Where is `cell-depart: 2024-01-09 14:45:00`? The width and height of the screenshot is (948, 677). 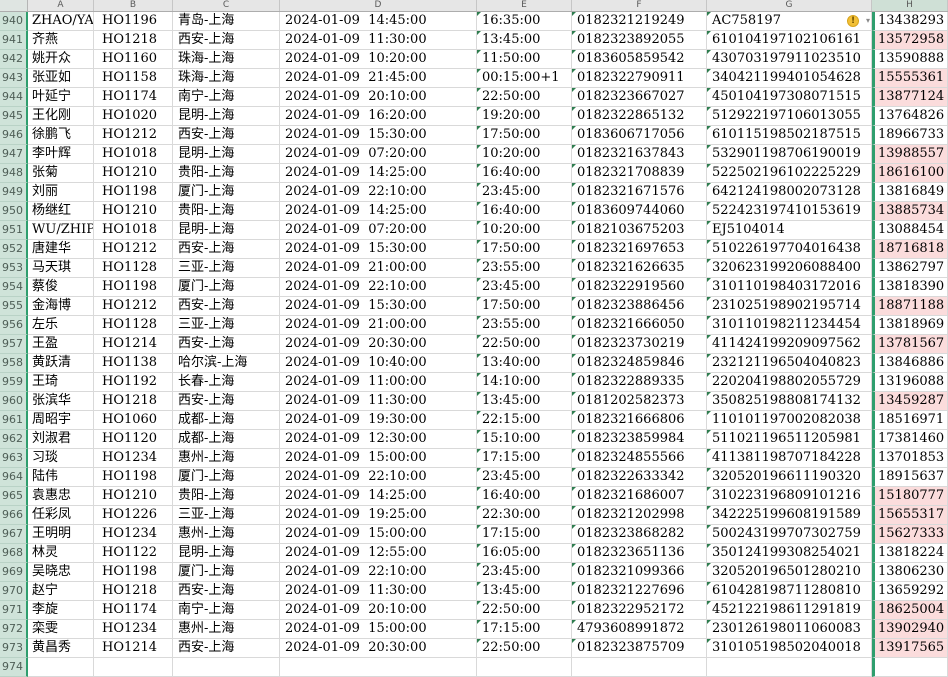
cell-depart: 2024-01-09 14:45:00 is located at coordinates (378, 21).